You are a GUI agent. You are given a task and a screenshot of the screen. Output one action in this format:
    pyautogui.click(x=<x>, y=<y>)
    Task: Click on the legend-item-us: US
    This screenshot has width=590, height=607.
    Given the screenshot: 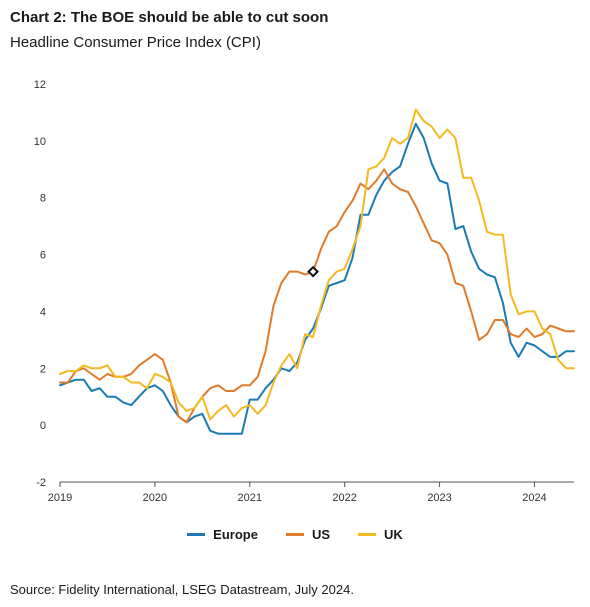 What is the action you would take?
    pyautogui.click(x=308, y=534)
    